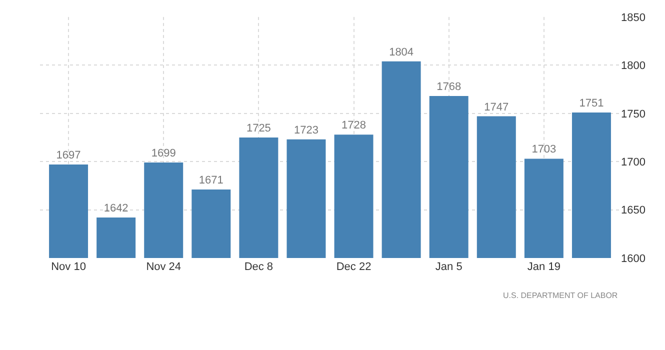 The width and height of the screenshot is (665, 350). I want to click on data-label: 1699, so click(163, 154).